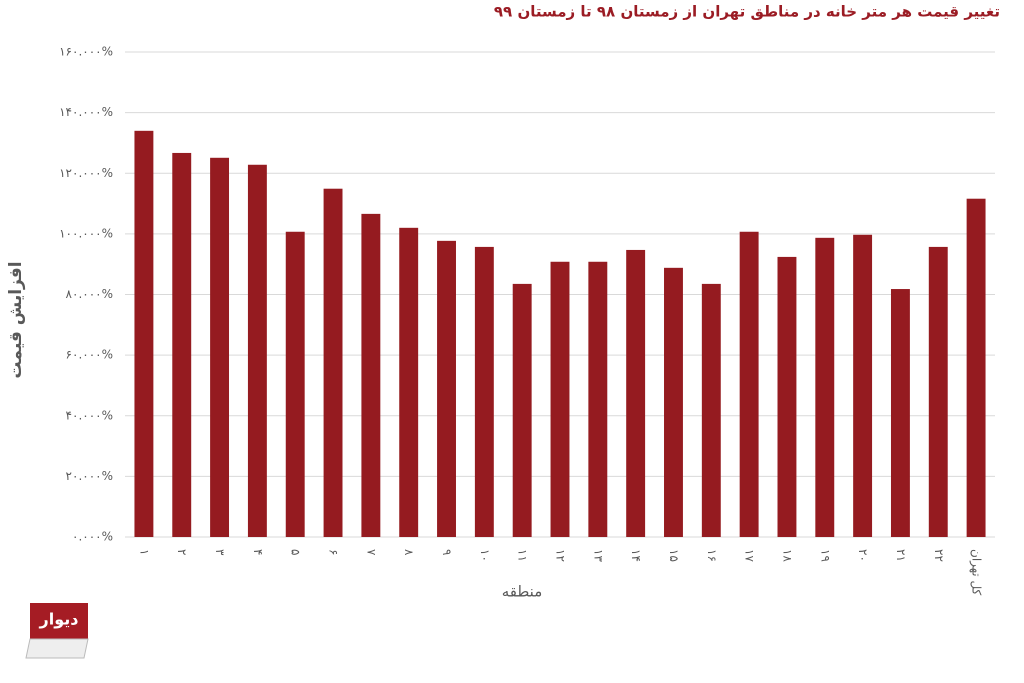 Image resolution: width=1024 pixels, height=683 pixels. Describe the element at coordinates (334, 552) in the screenshot. I see `x-tick-label: ۶` at that location.